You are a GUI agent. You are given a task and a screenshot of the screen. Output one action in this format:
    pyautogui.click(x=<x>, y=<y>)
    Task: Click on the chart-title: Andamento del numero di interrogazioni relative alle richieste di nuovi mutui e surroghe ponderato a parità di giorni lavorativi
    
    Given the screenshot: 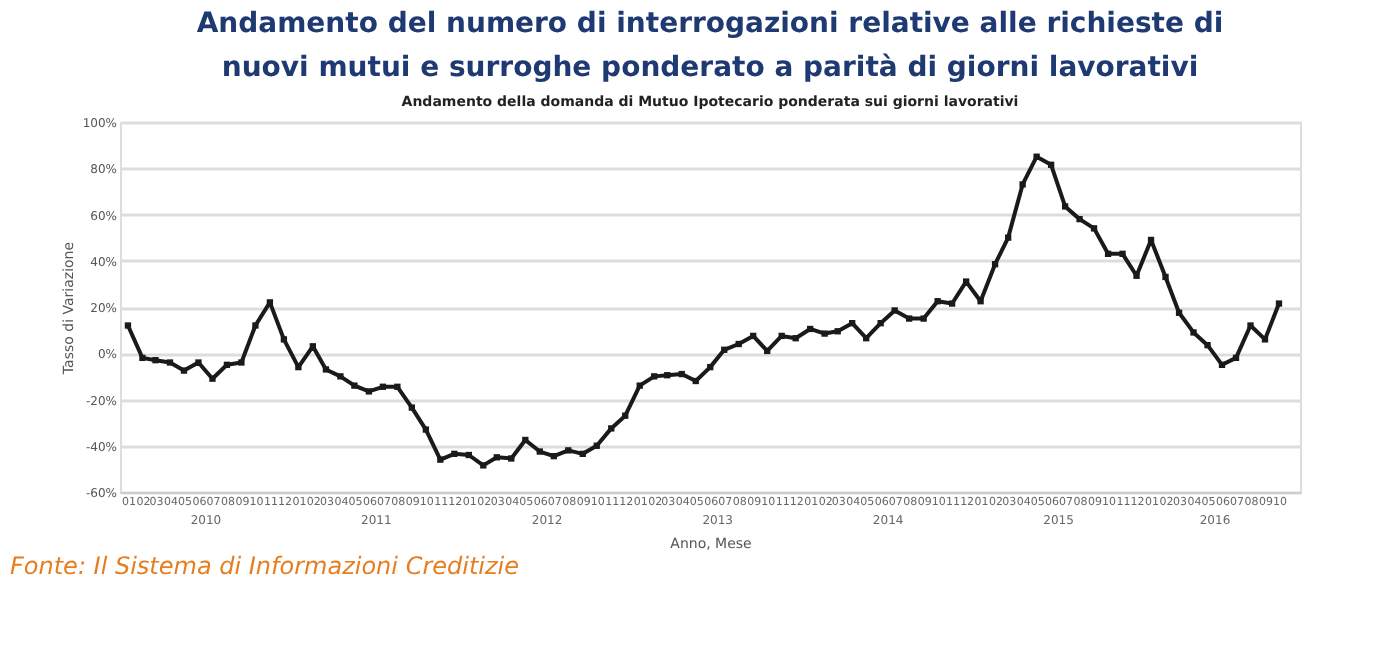 What is the action you would take?
    pyautogui.click(x=710, y=46)
    